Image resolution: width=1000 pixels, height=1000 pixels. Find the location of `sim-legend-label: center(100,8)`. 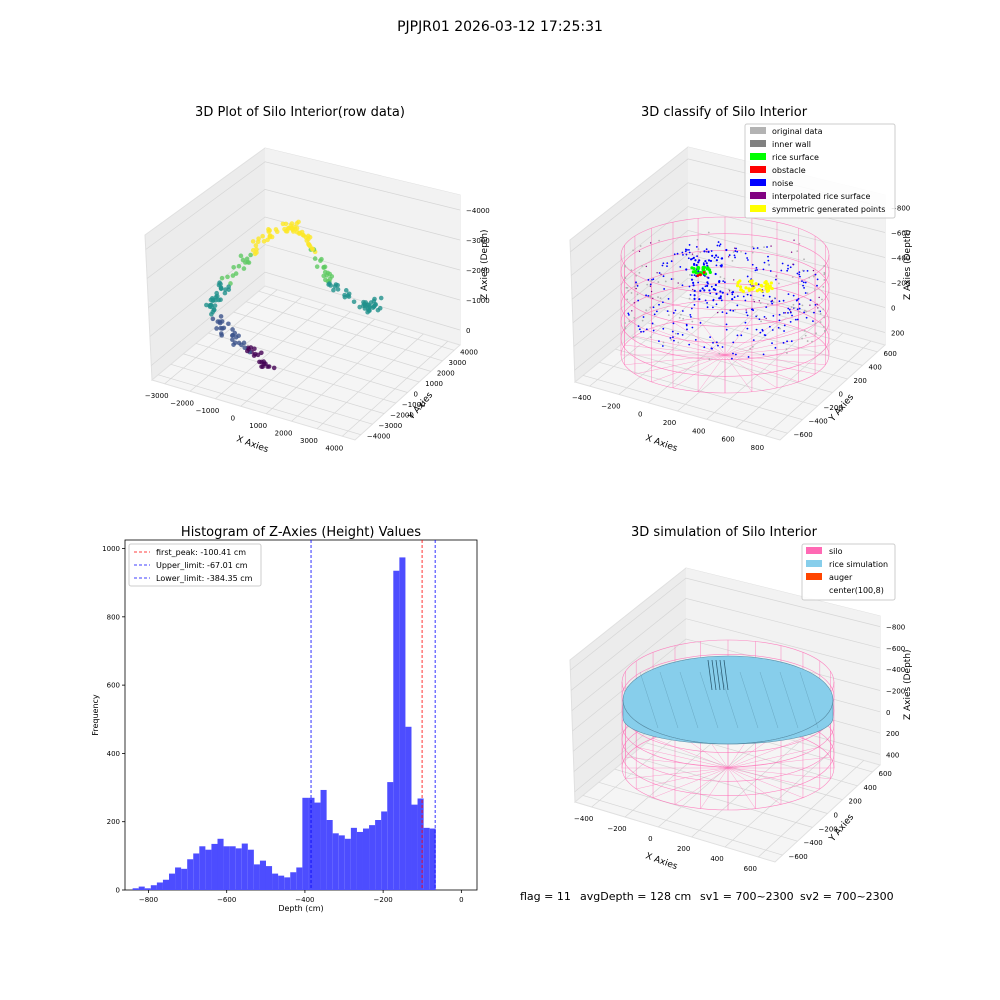

sim-legend-label: center(100,8) is located at coordinates (856, 590).